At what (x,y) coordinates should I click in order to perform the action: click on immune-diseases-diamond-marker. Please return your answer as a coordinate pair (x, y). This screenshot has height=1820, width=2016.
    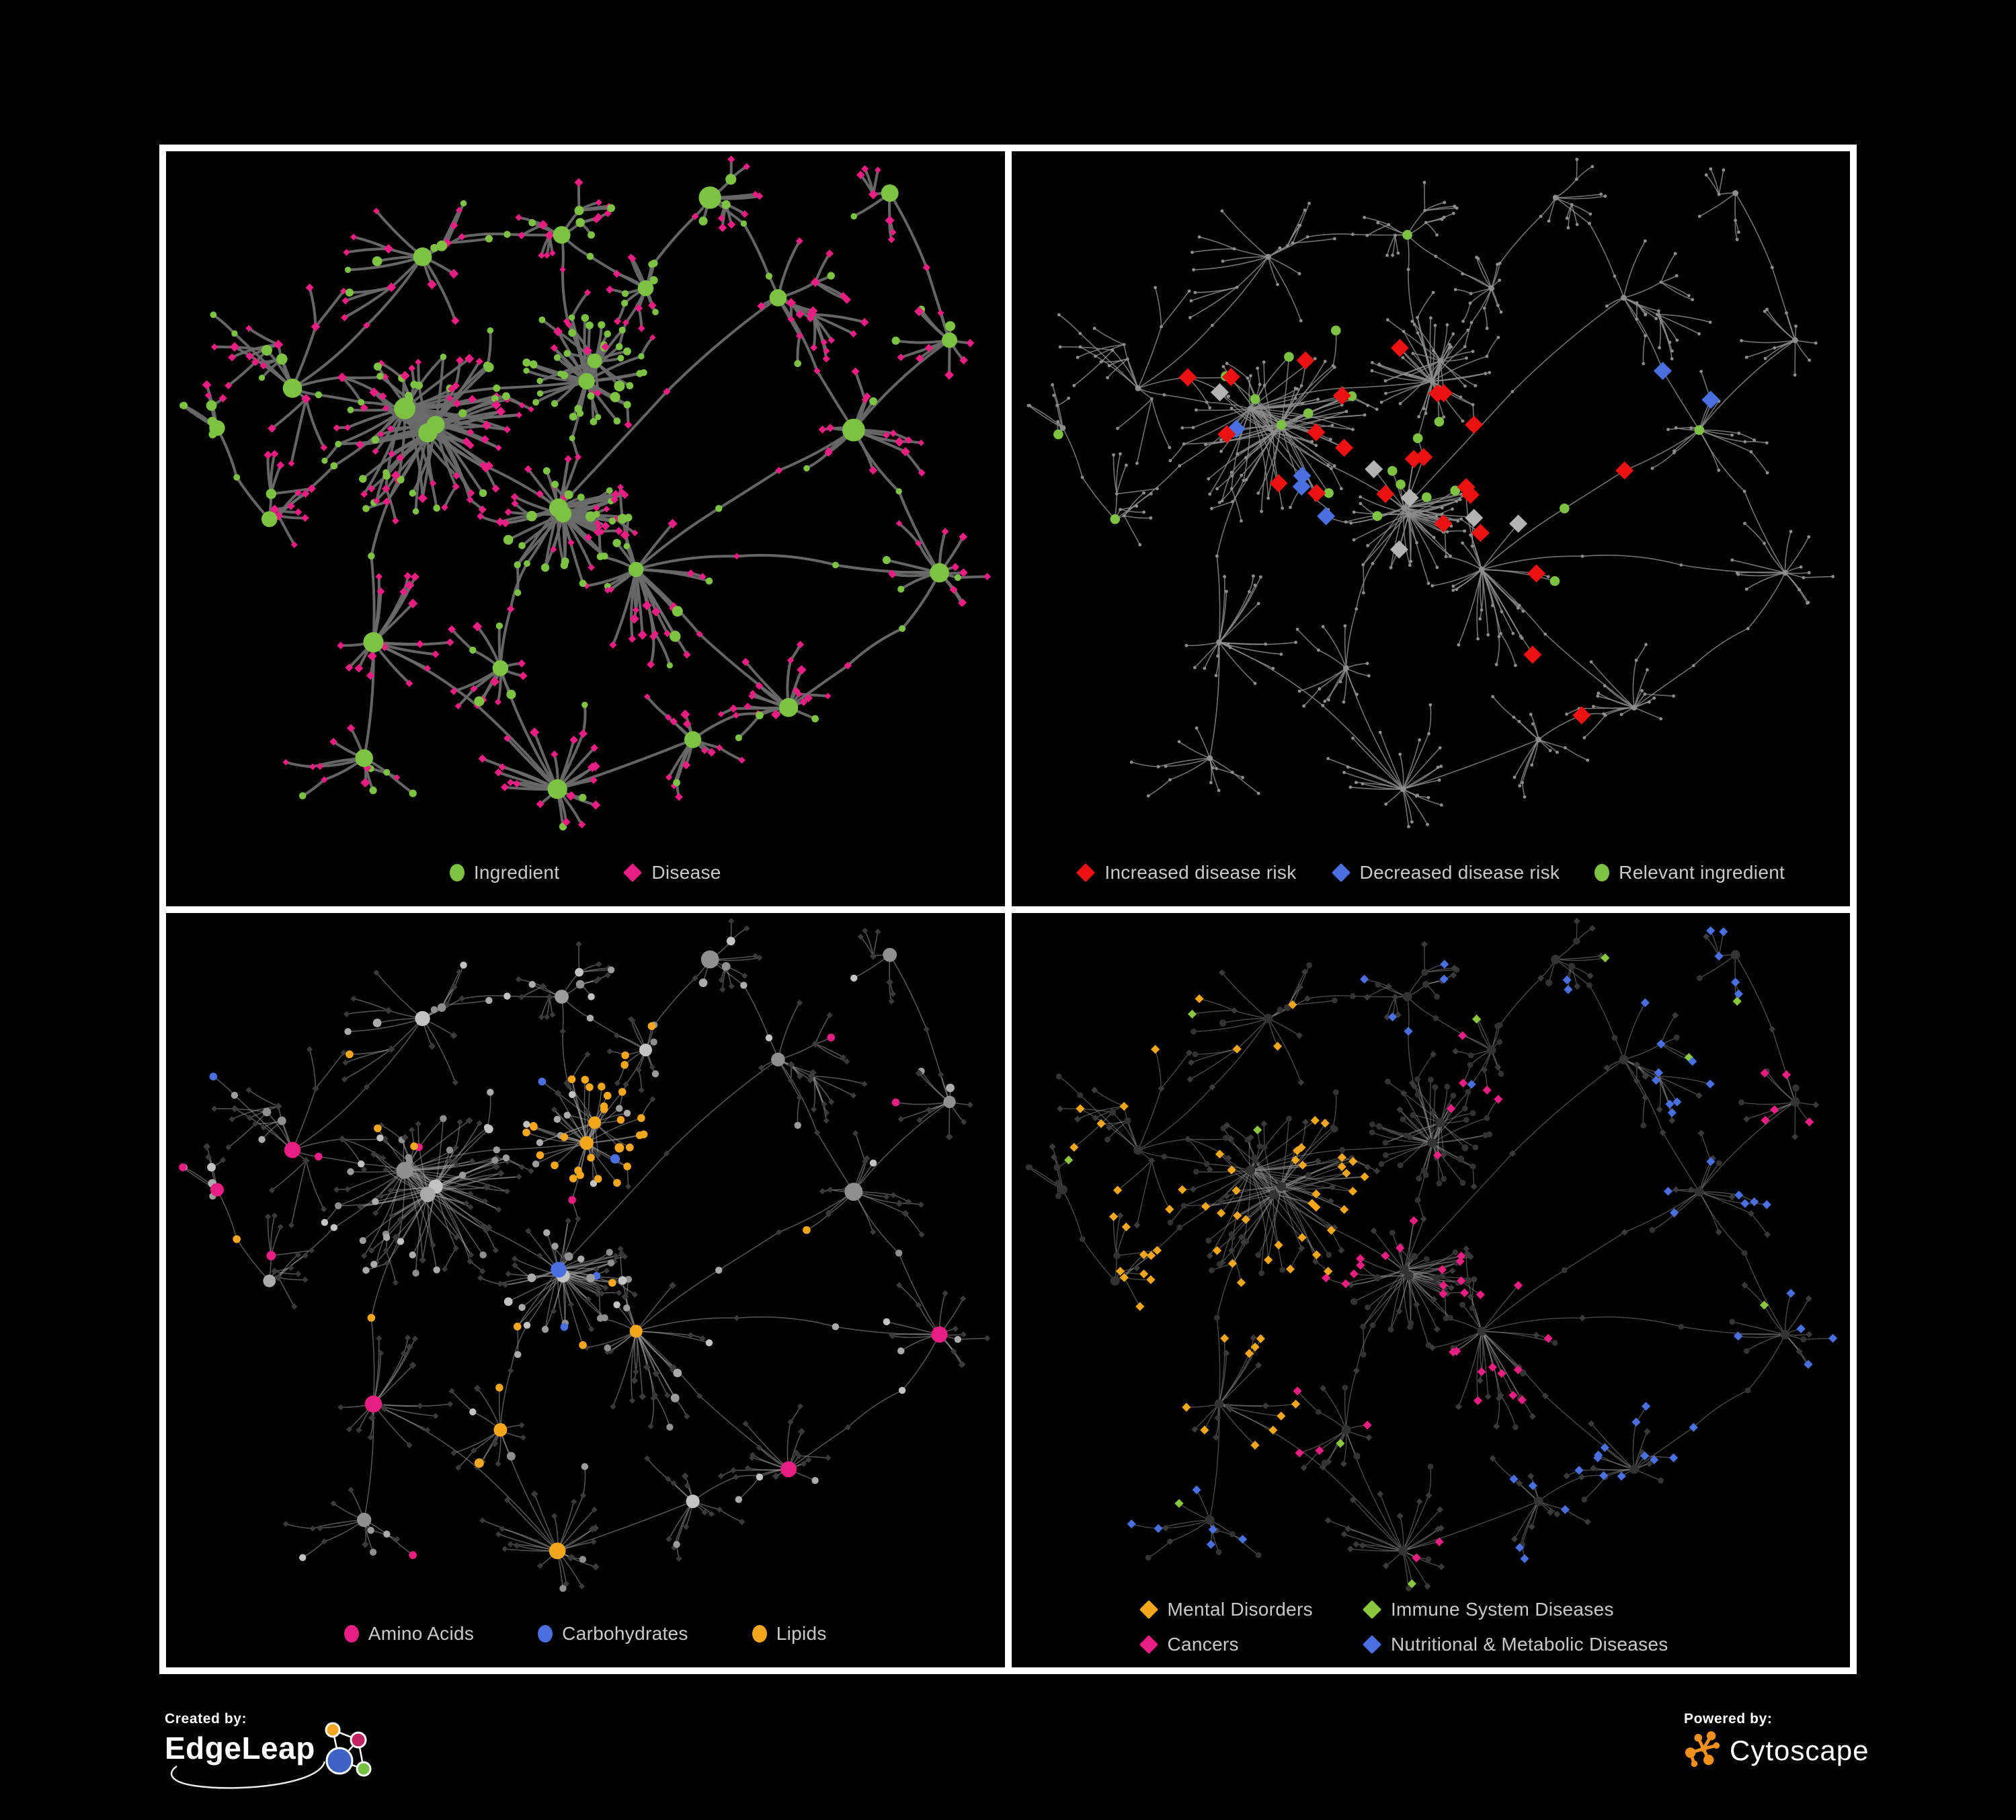
    Looking at the image, I should click on (1372, 1609).